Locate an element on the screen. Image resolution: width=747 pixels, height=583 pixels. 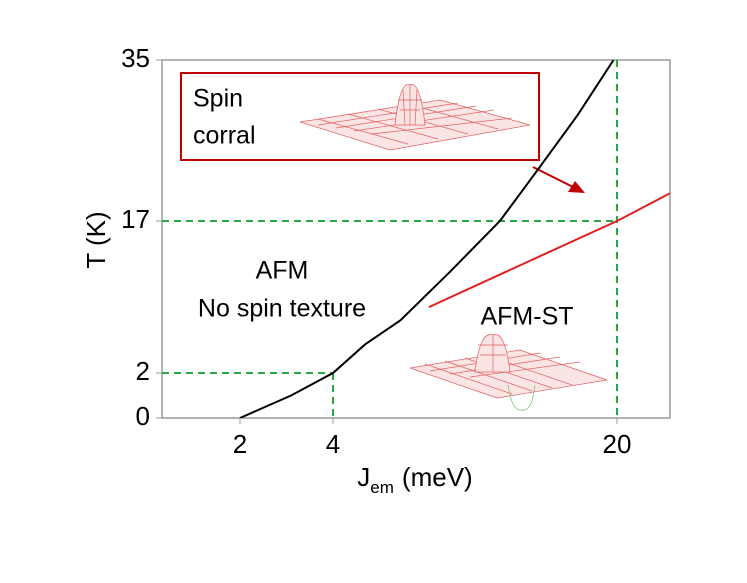
mesh-top is located at coordinates (415, 117).